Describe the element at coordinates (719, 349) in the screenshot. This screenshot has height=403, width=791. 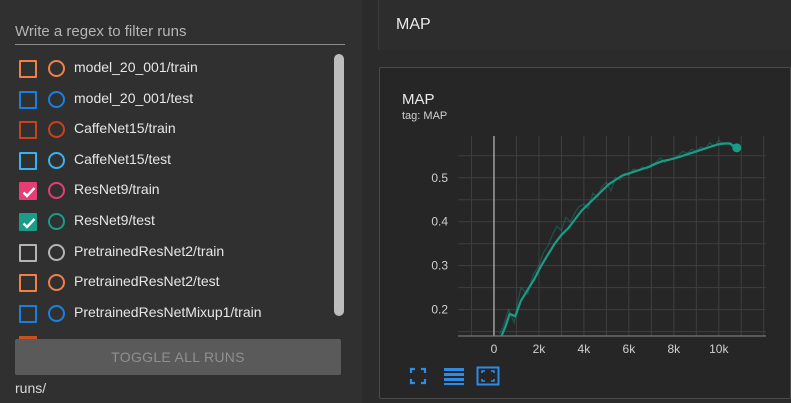
I see `x-tick-label: 10k` at that location.